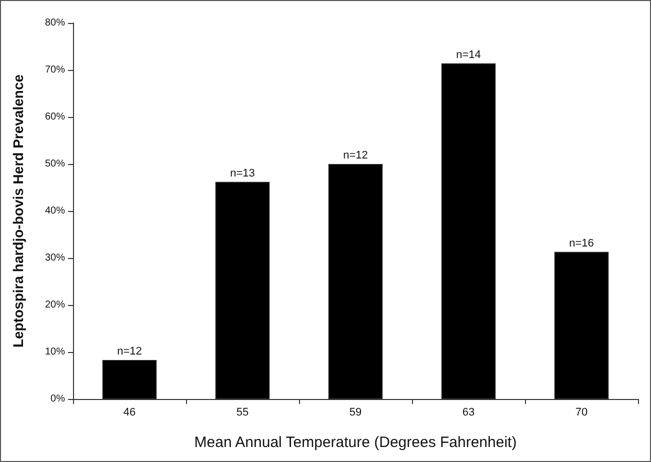 This screenshot has width=651, height=462. Describe the element at coordinates (468, 412) in the screenshot. I see `x-tick-label: 63` at that location.